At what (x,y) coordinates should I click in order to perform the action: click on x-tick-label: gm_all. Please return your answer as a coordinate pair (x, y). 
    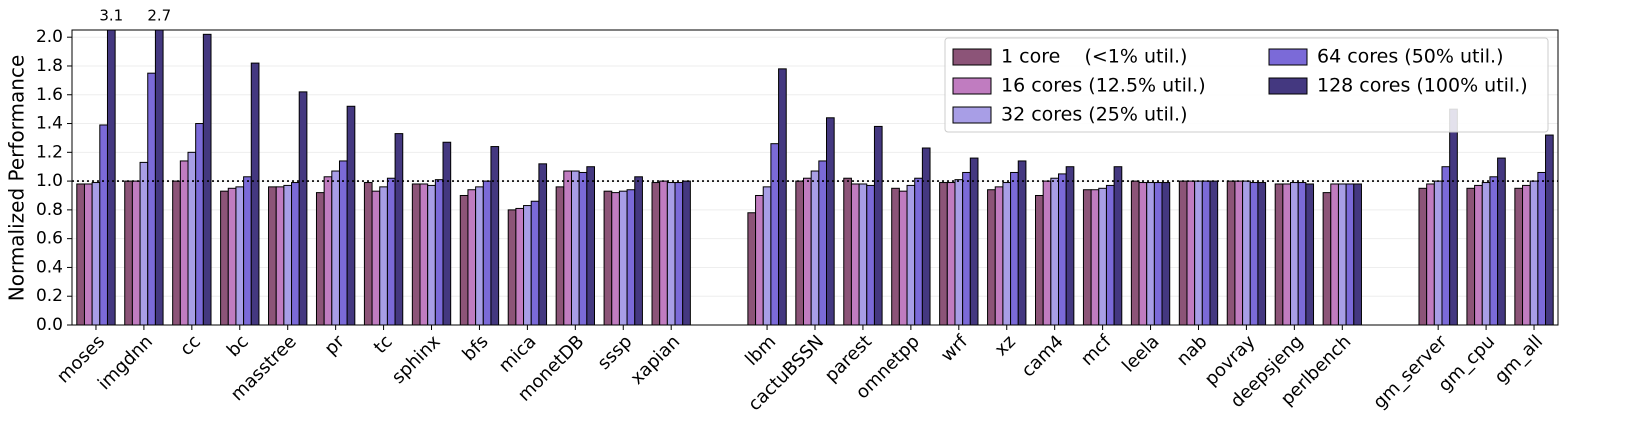
    Looking at the image, I should click on (1519, 359).